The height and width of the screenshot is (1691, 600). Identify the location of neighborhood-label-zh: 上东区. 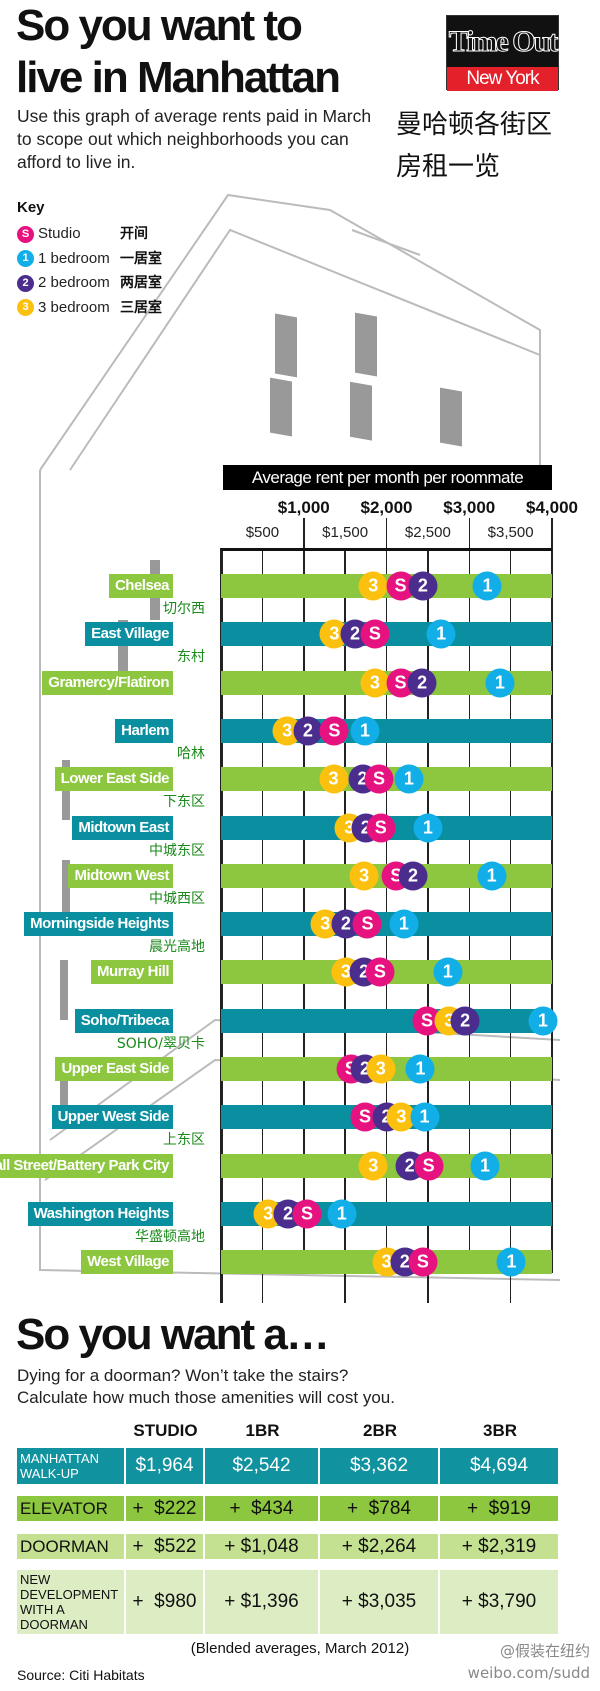
(184, 1140).